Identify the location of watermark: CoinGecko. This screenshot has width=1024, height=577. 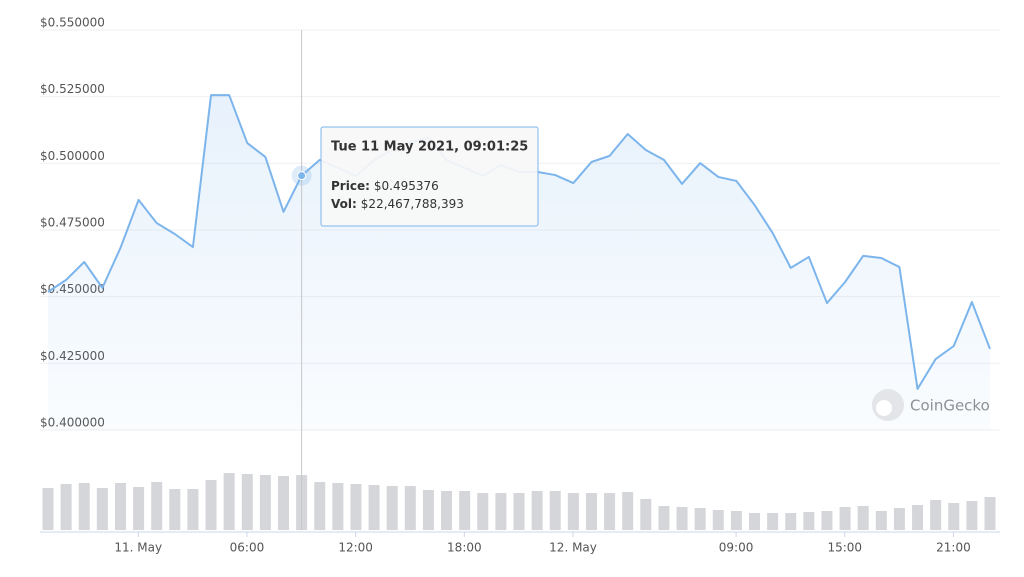
(931, 405).